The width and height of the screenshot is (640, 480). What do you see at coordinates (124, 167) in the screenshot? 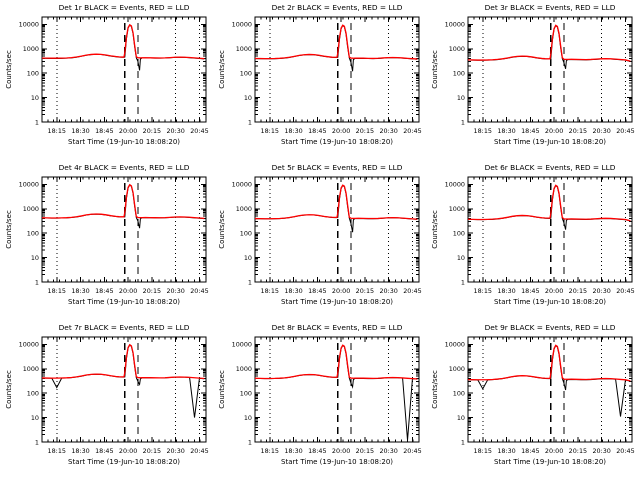
I see `panel-title: Det 4r BLACK = Events, RED = LLD` at bounding box center [124, 167].